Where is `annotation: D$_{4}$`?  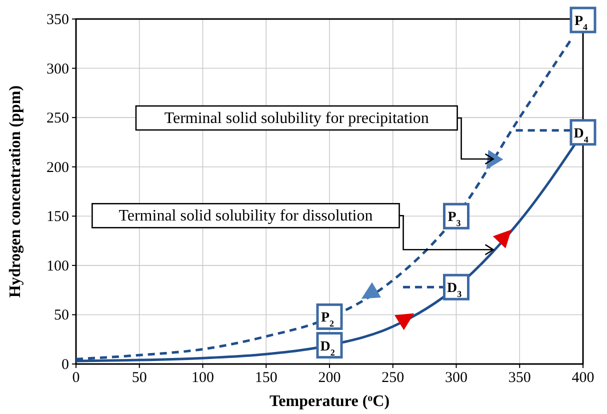
annotation: D$_{4}$ is located at coordinates (581, 135).